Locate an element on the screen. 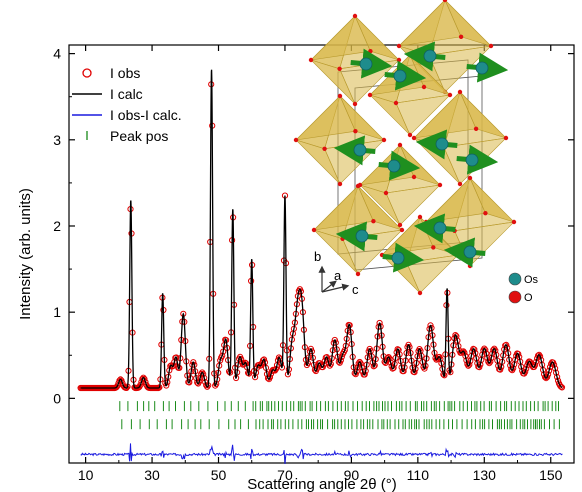 This screenshot has width=582, height=492. y-axis-title: Intensity (arb. units) is located at coordinates (25, 254).